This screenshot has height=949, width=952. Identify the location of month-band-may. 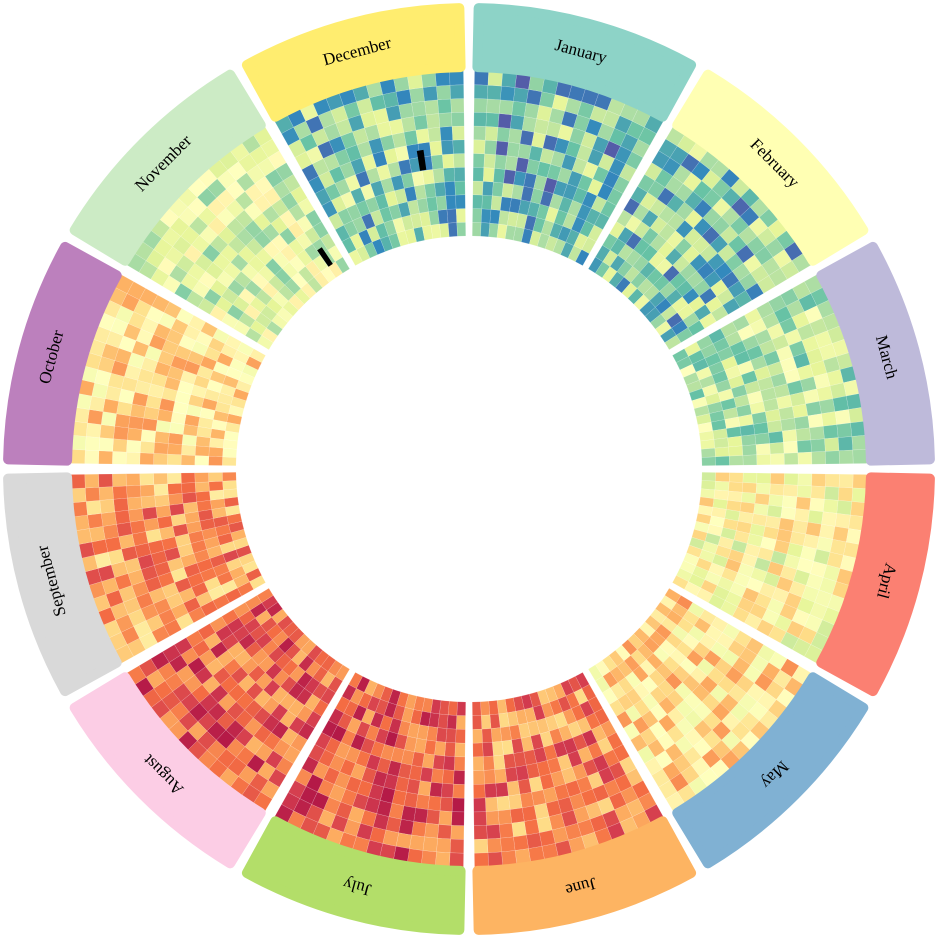
(770, 770).